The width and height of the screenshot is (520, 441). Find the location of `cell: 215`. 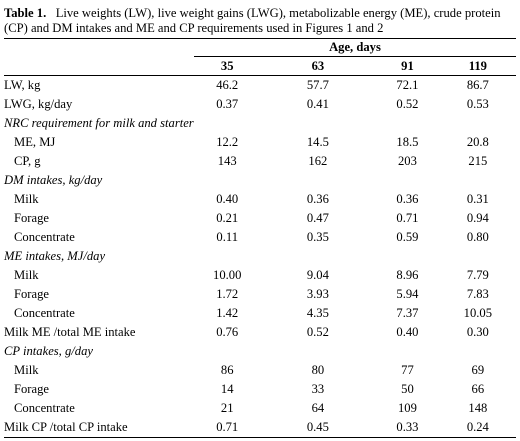

cell: 215 is located at coordinates (478, 161).